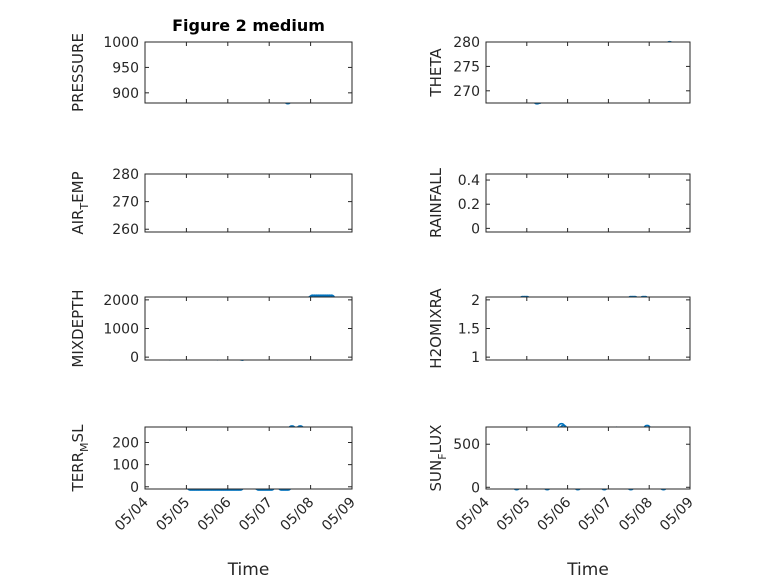 The image size is (778, 583). What do you see at coordinates (78, 186) in the screenshot?
I see `y-axis-label-part: EMP` at bounding box center [78, 186].